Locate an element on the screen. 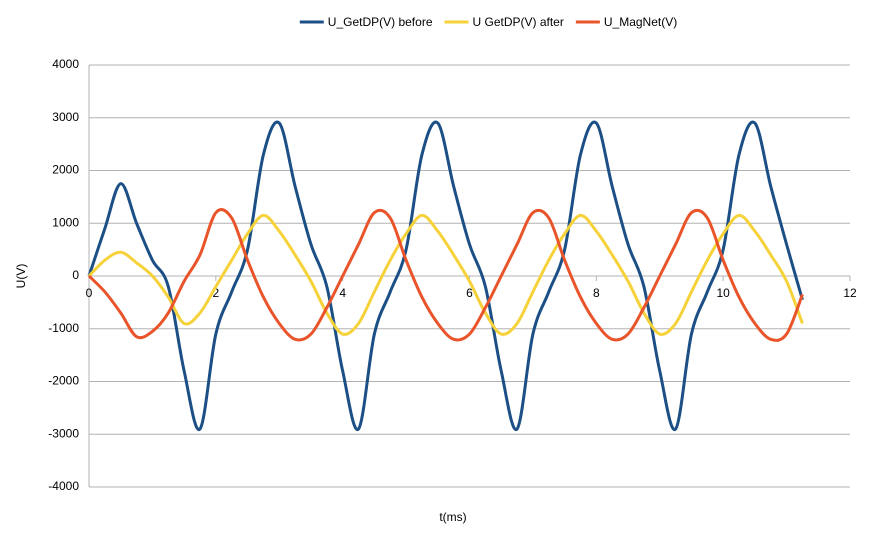  y-tick-label: 3000 is located at coordinates (65, 117).